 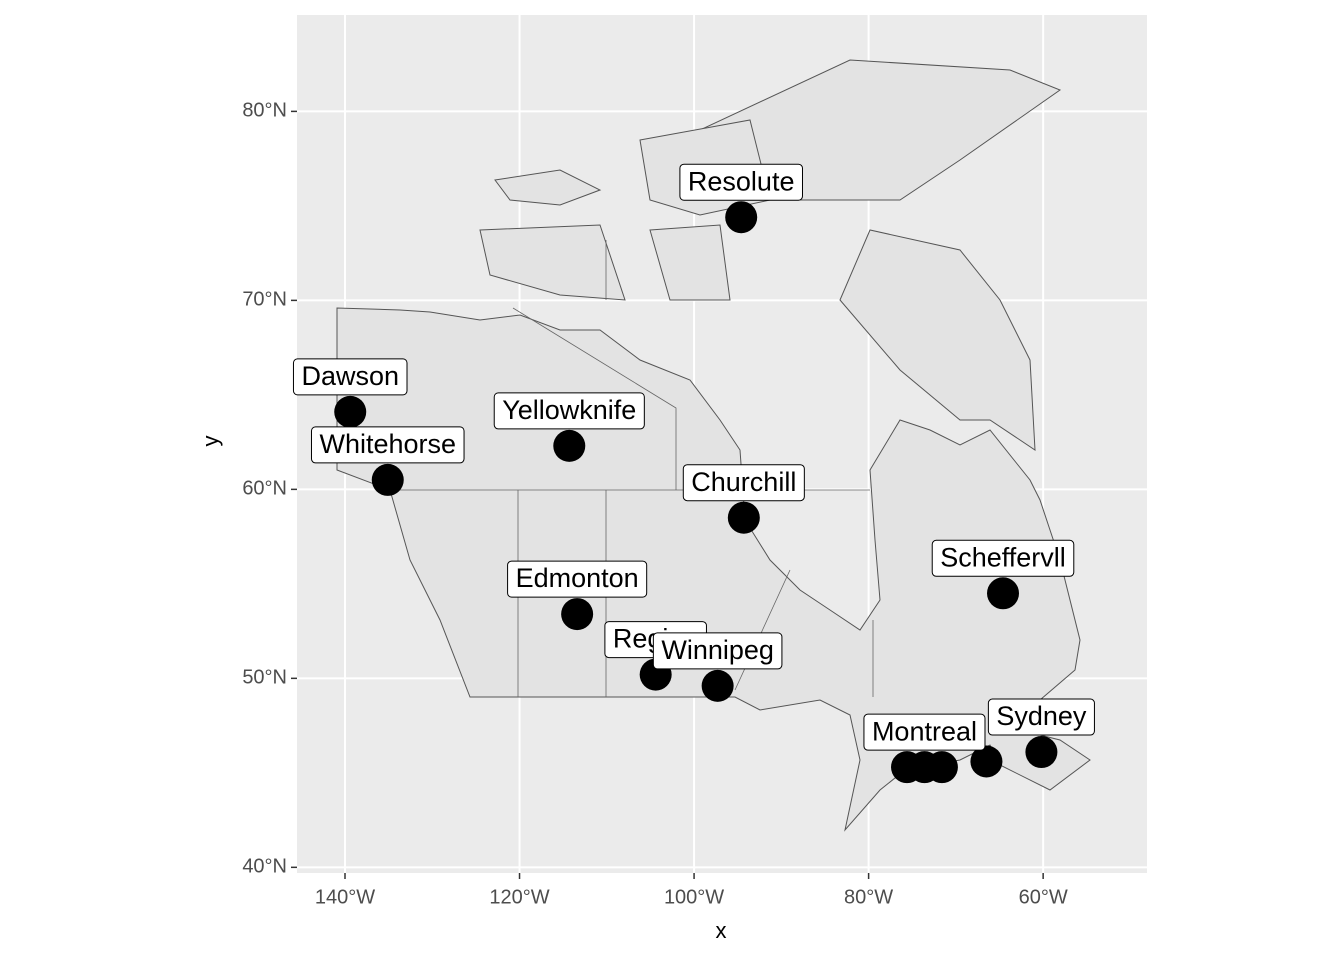 I want to click on city-label: Churchill, so click(x=743, y=483).